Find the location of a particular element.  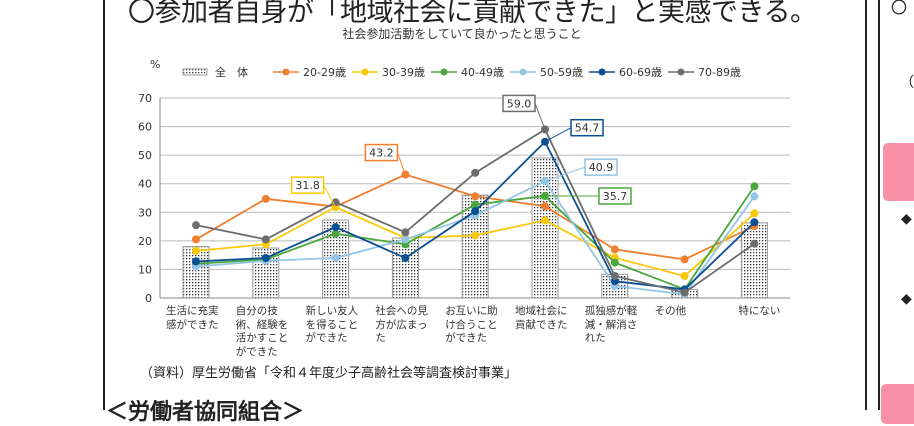

x-tick-label: 地域社会に 貢献できた is located at coordinates (541, 318).